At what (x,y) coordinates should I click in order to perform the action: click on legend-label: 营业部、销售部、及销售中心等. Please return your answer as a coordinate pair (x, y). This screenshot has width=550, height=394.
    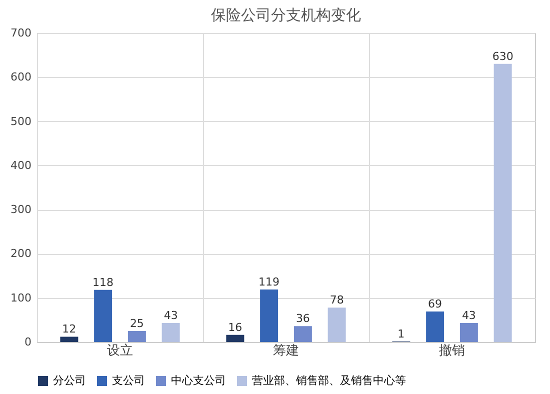
    Looking at the image, I should click on (329, 380).